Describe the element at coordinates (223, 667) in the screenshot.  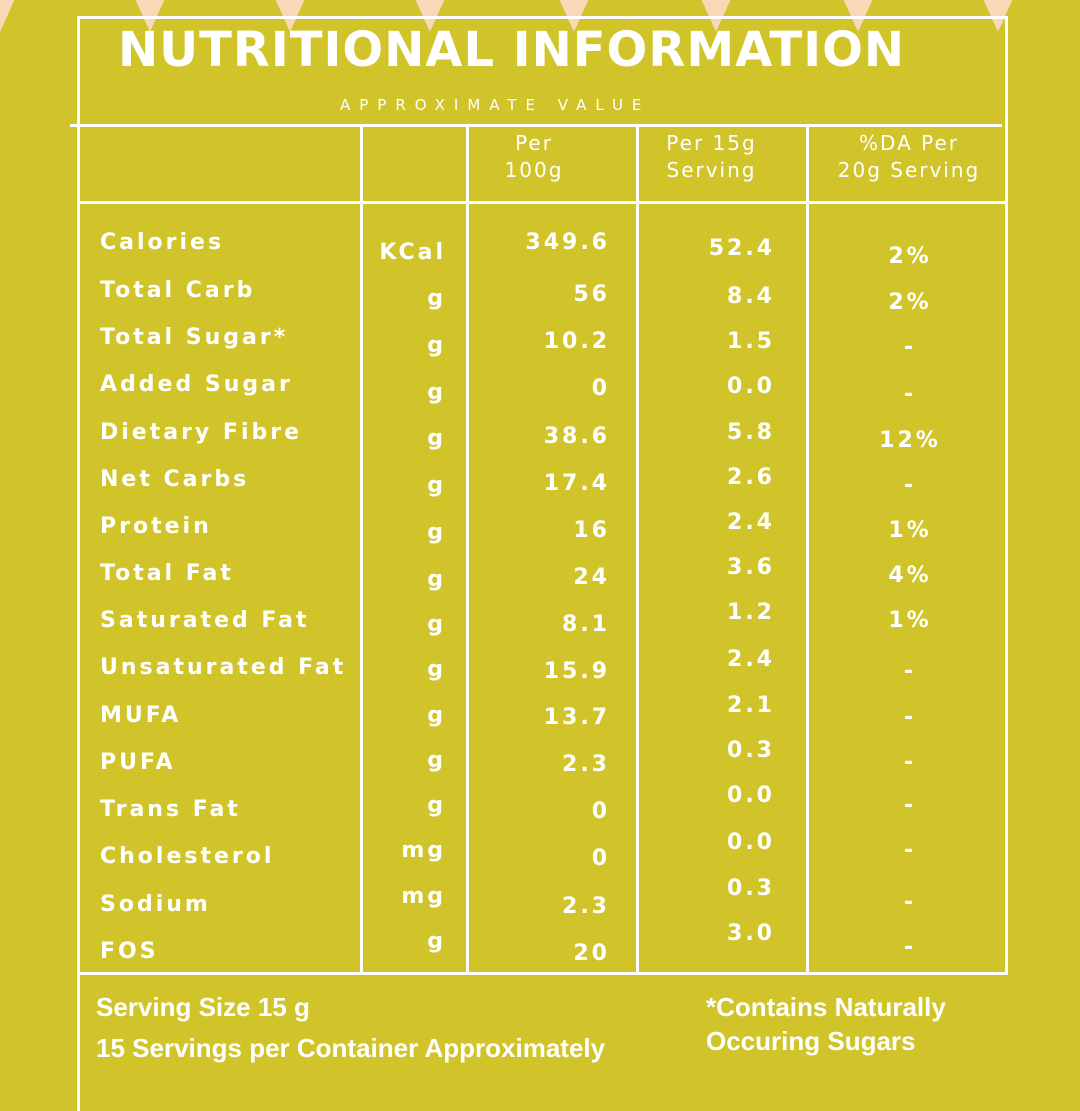
I see `nutrient-name: Unsaturated Fat` at that location.